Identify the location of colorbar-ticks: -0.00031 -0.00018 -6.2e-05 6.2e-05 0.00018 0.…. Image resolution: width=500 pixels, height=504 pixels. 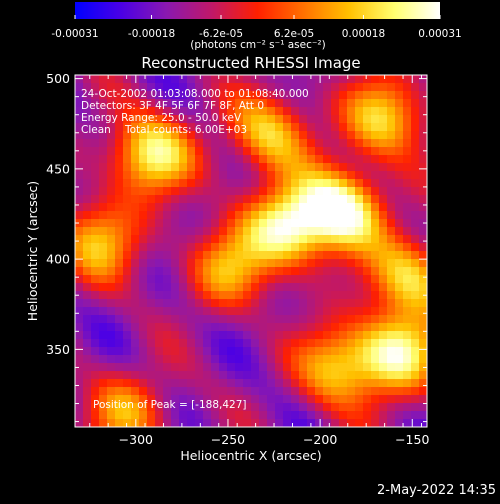
(256, 27).